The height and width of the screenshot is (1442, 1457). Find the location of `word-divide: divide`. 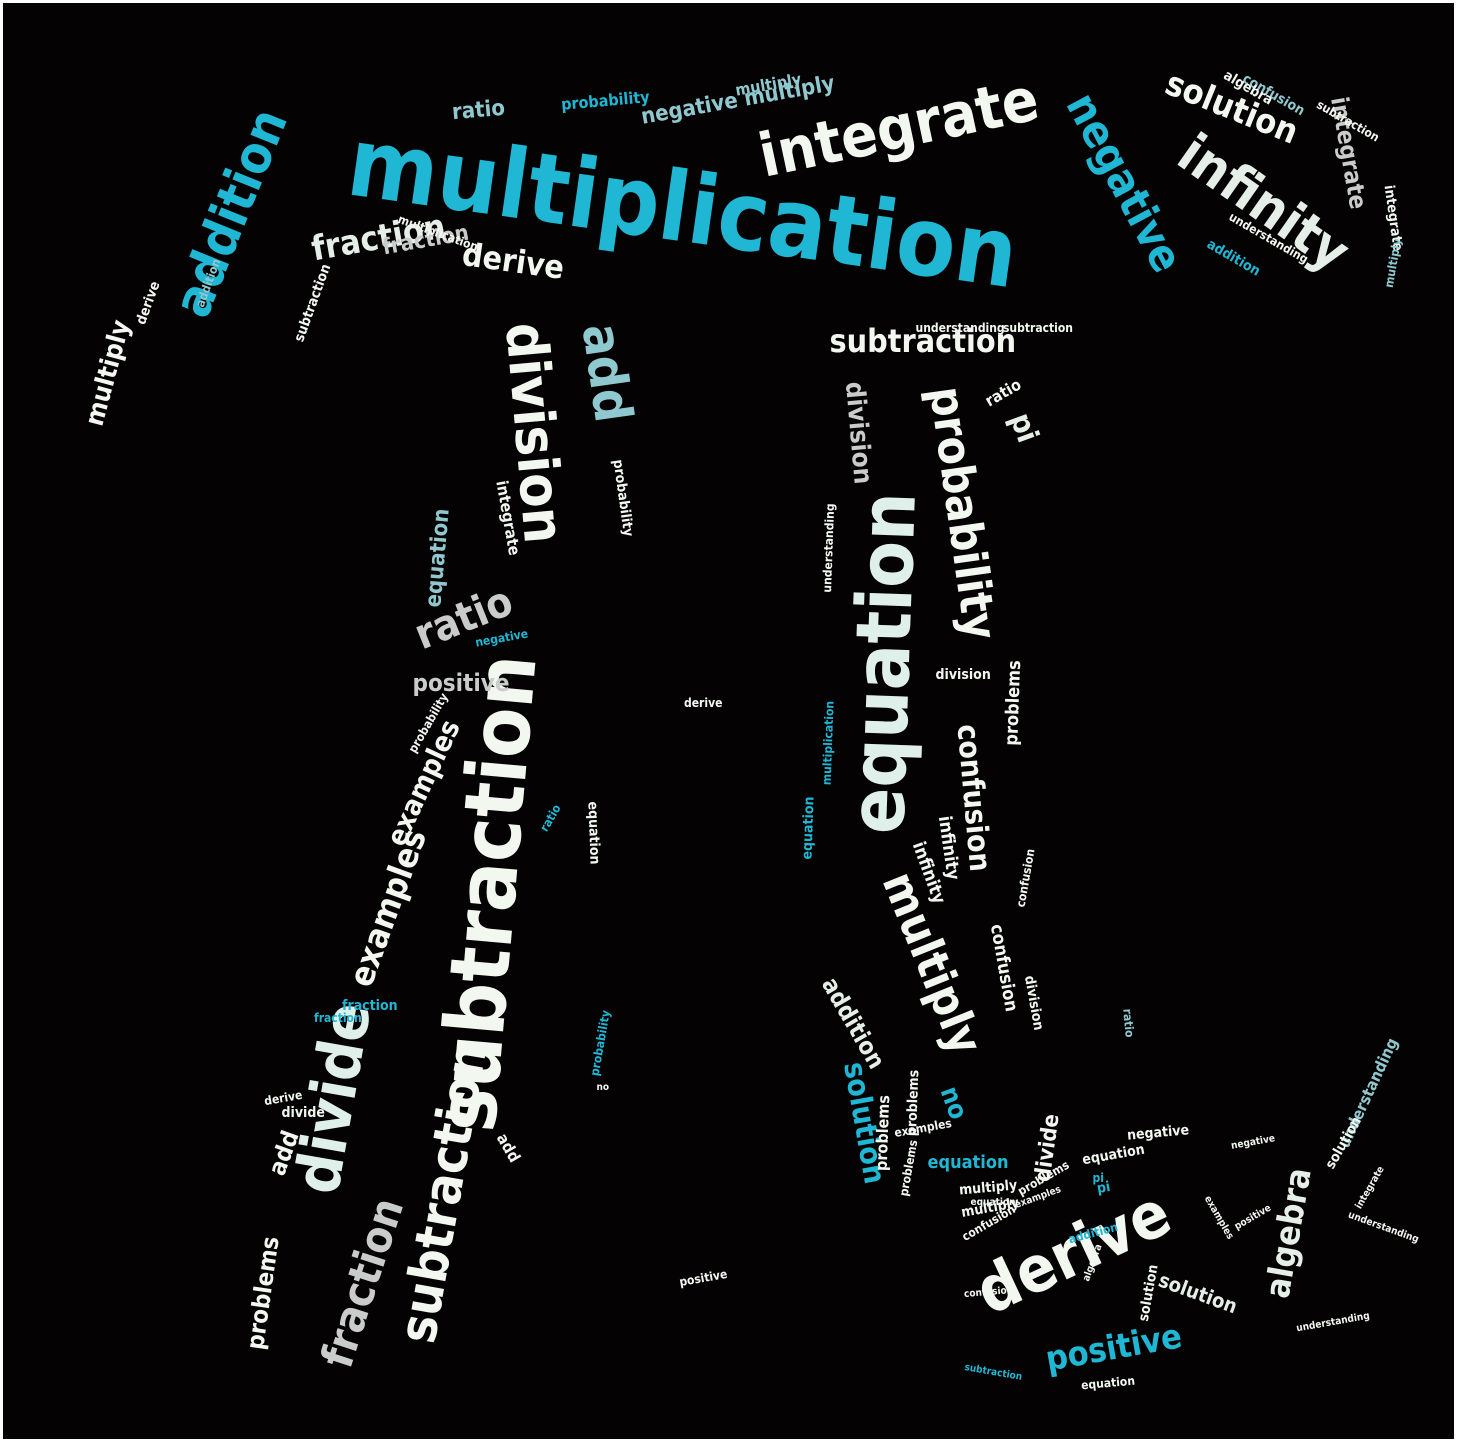

word-divide: divide is located at coordinates (303, 1113).